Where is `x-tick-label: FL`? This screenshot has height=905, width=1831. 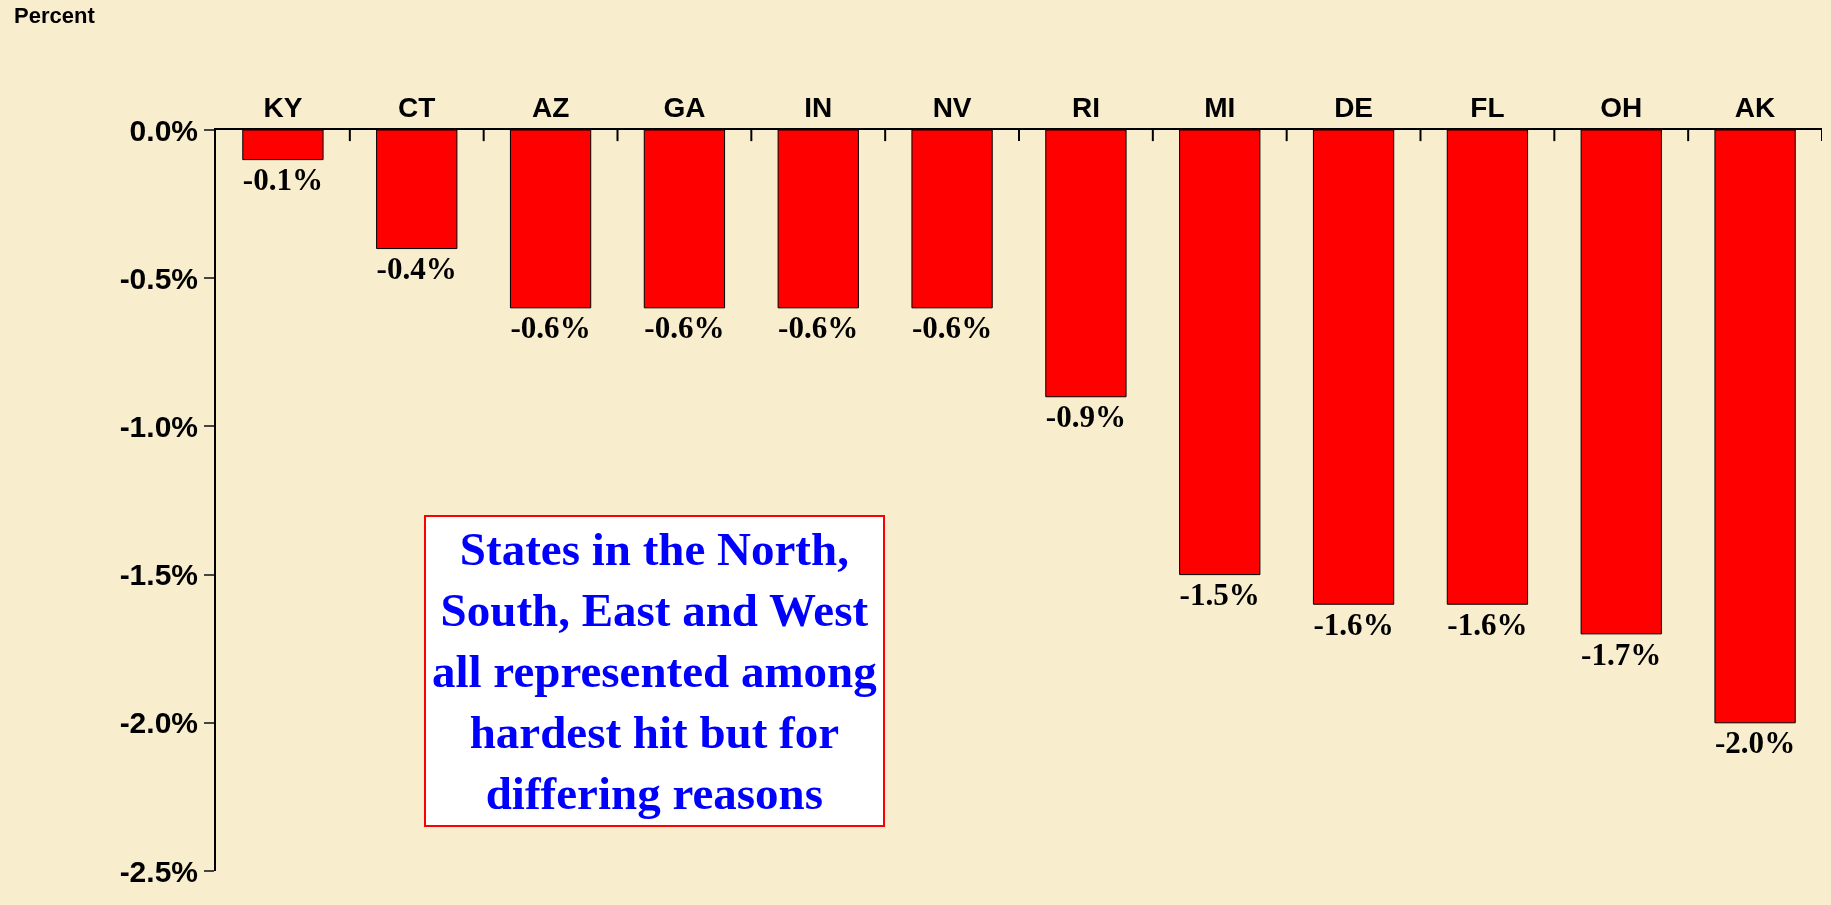 x-tick-label: FL is located at coordinates (1487, 107).